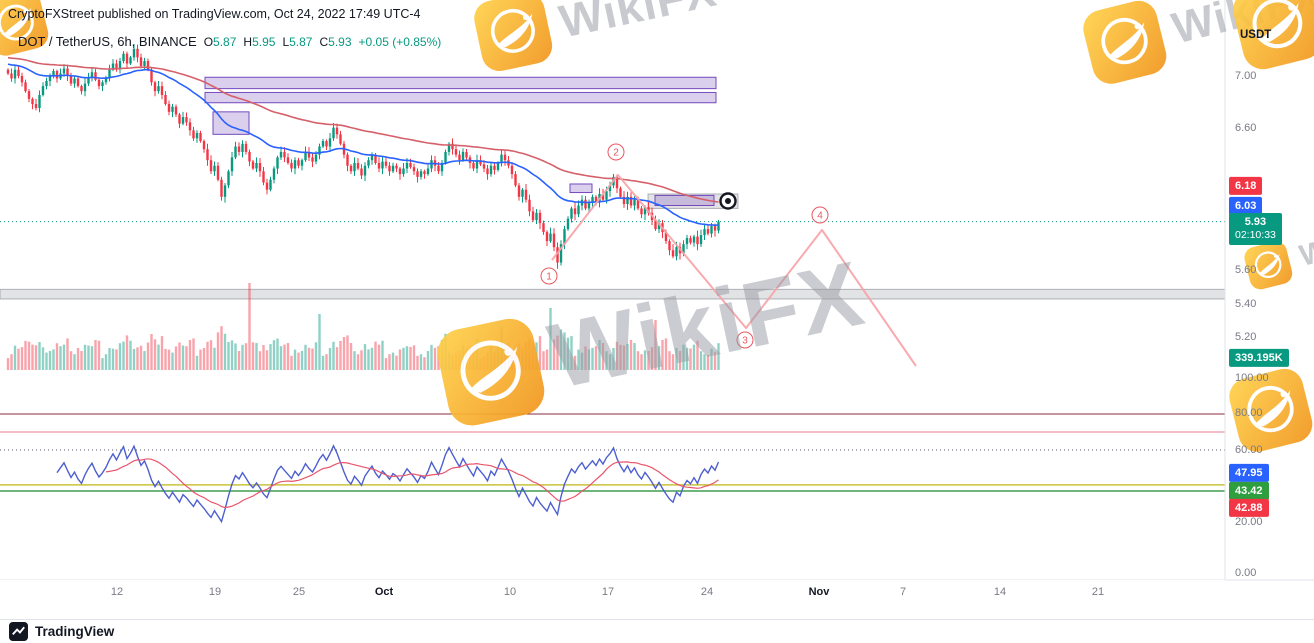  Describe the element at coordinates (657, 631) in the screenshot. I see `tradingview-footer: TradingView` at that location.